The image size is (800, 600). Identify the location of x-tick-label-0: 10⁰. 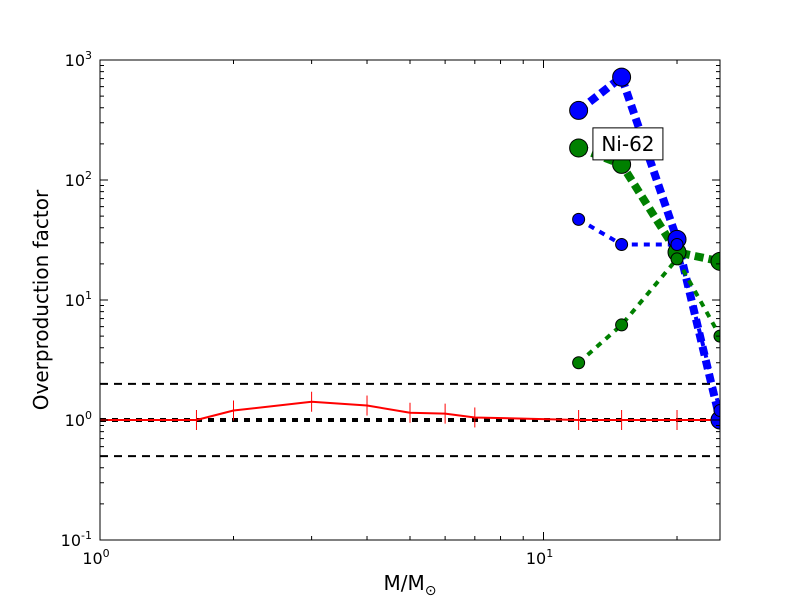
(95, 557).